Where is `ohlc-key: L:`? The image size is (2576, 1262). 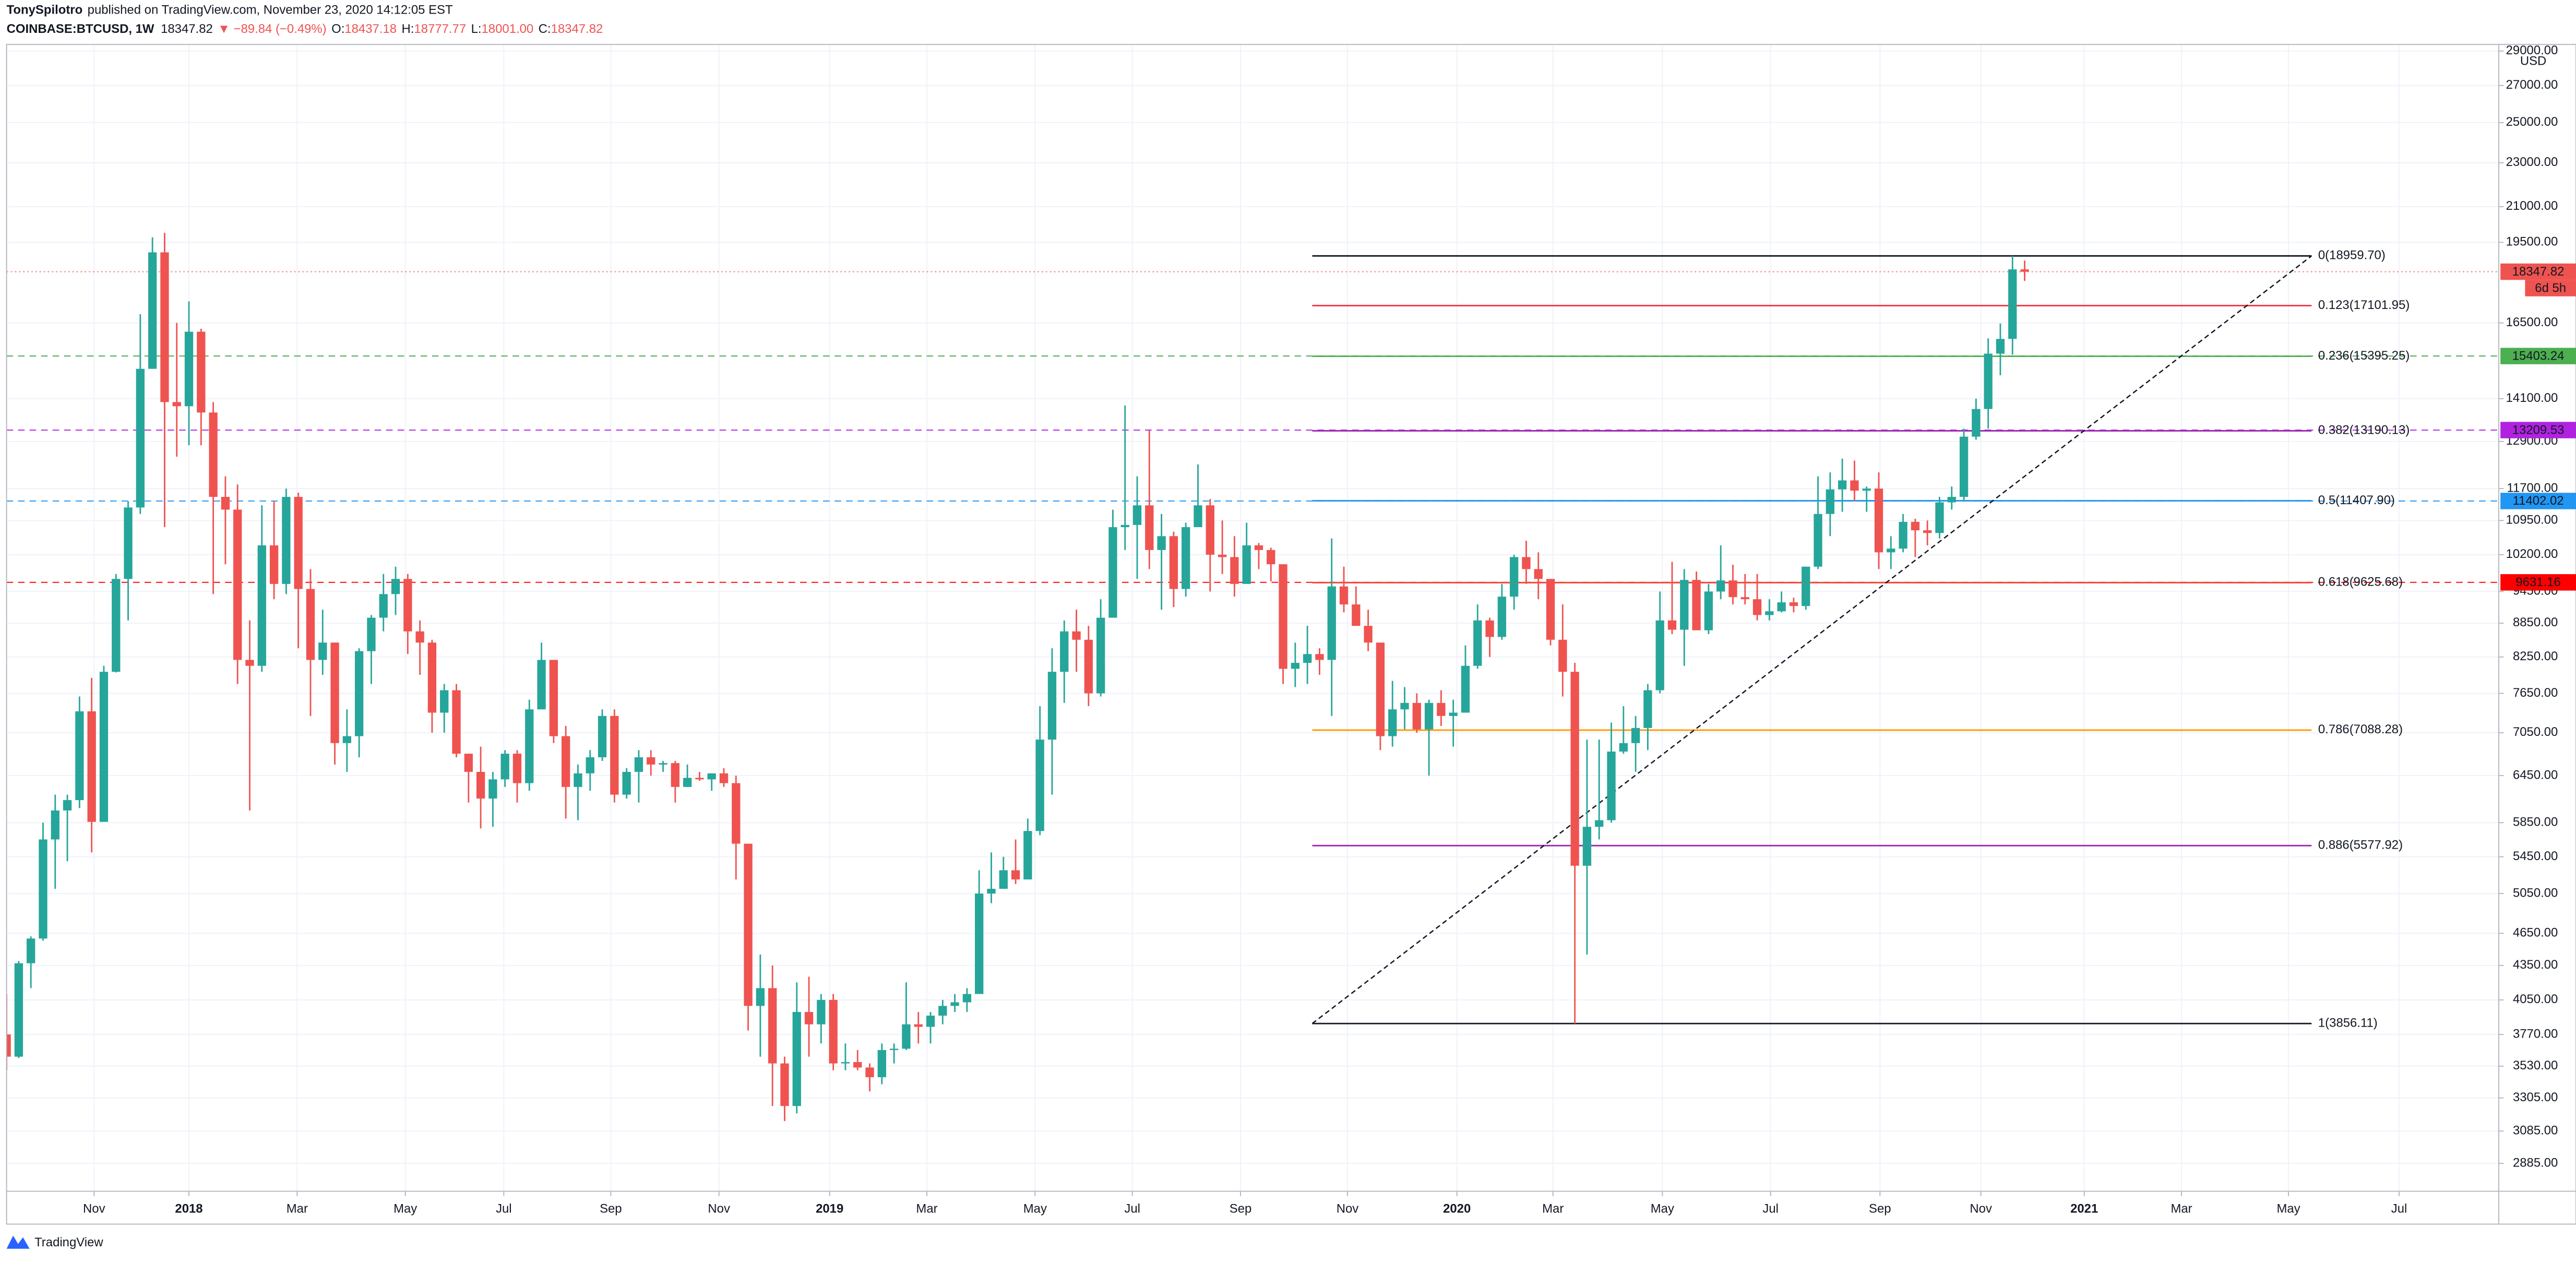 ohlc-key: L: is located at coordinates (476, 29).